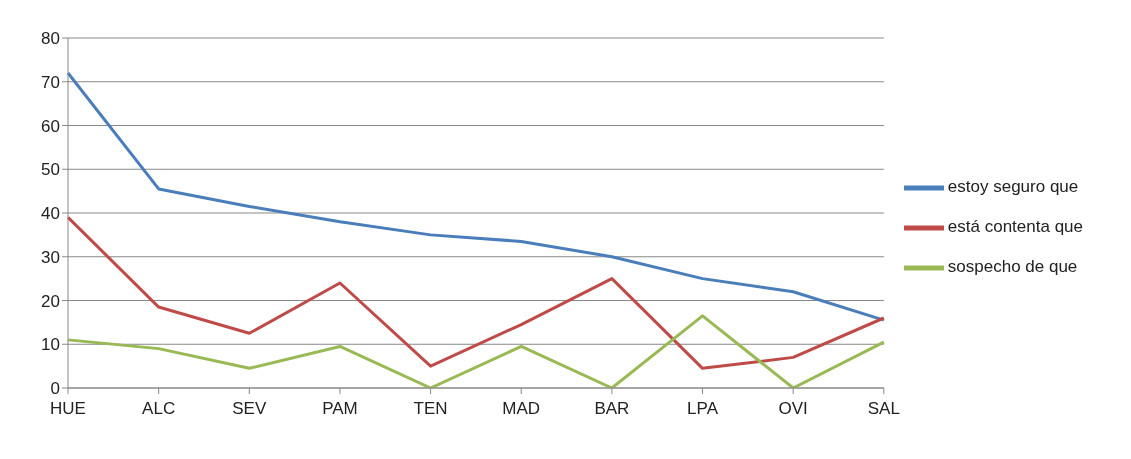 The height and width of the screenshot is (459, 1131). What do you see at coordinates (55, 389) in the screenshot?
I see `y-tick-label: 0` at bounding box center [55, 389].